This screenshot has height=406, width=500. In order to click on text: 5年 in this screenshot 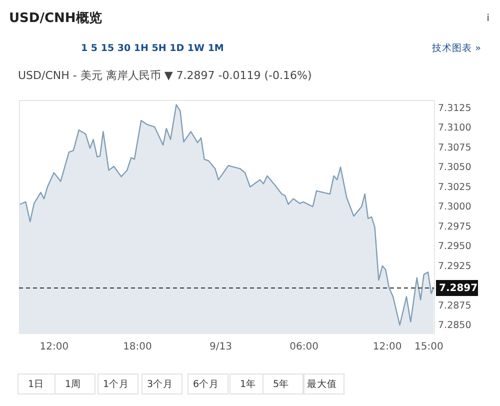, I will do `click(281, 384)`.